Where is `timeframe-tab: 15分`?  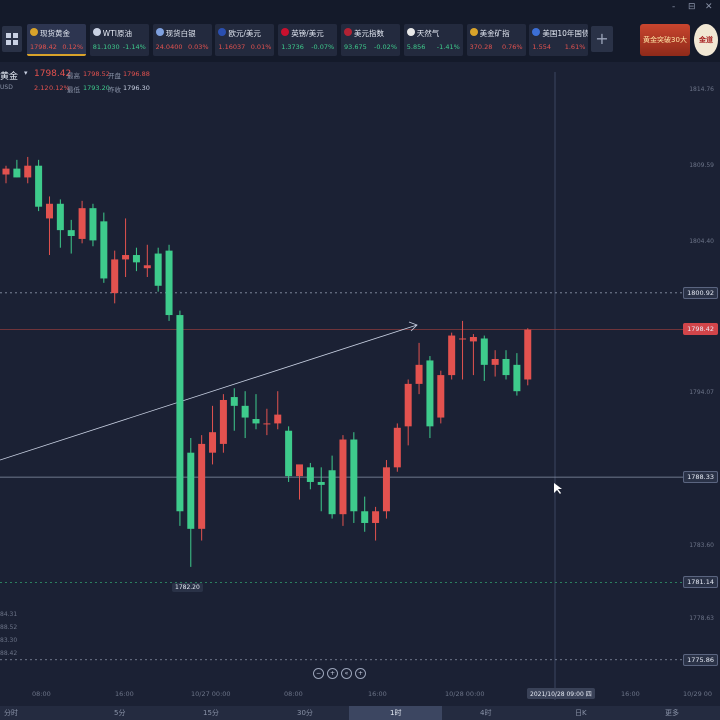
timeframe-tab: 15分 is located at coordinates (211, 713).